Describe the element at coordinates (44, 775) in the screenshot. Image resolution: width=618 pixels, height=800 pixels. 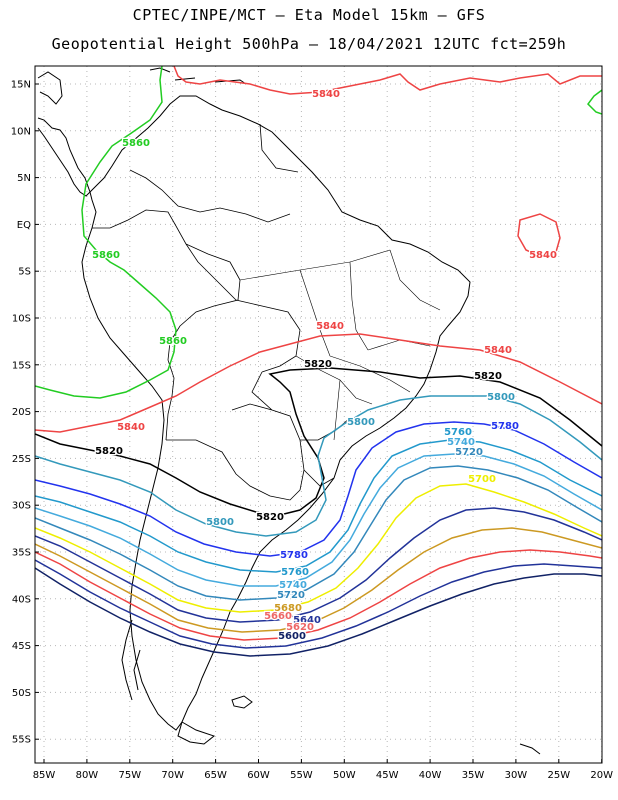
I see `lon-label: 85W` at that location.